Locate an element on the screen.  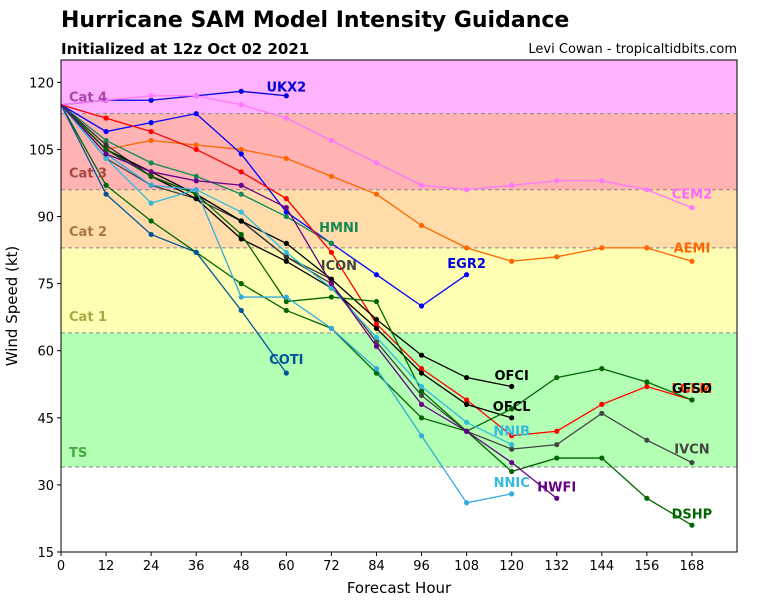
y-tick-label: 45 is located at coordinates (45, 419).